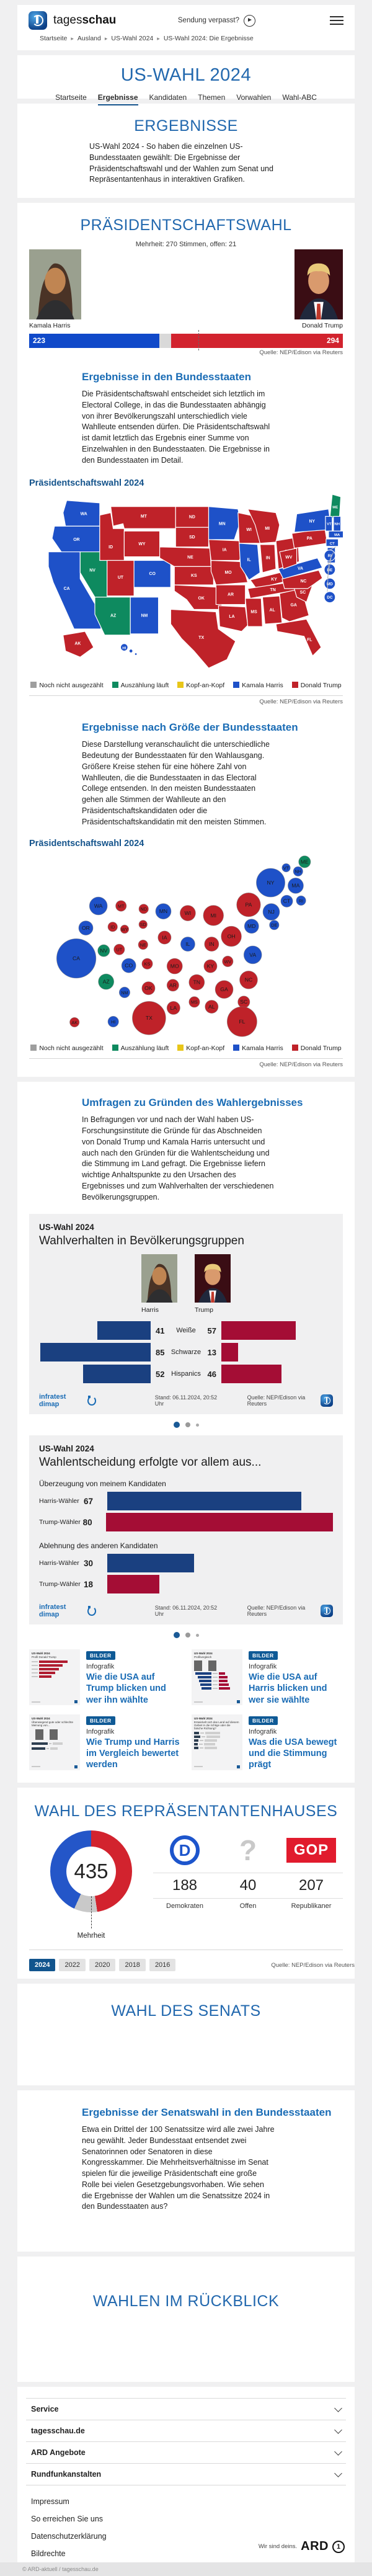  I want to click on state-WY, so click(142, 544).